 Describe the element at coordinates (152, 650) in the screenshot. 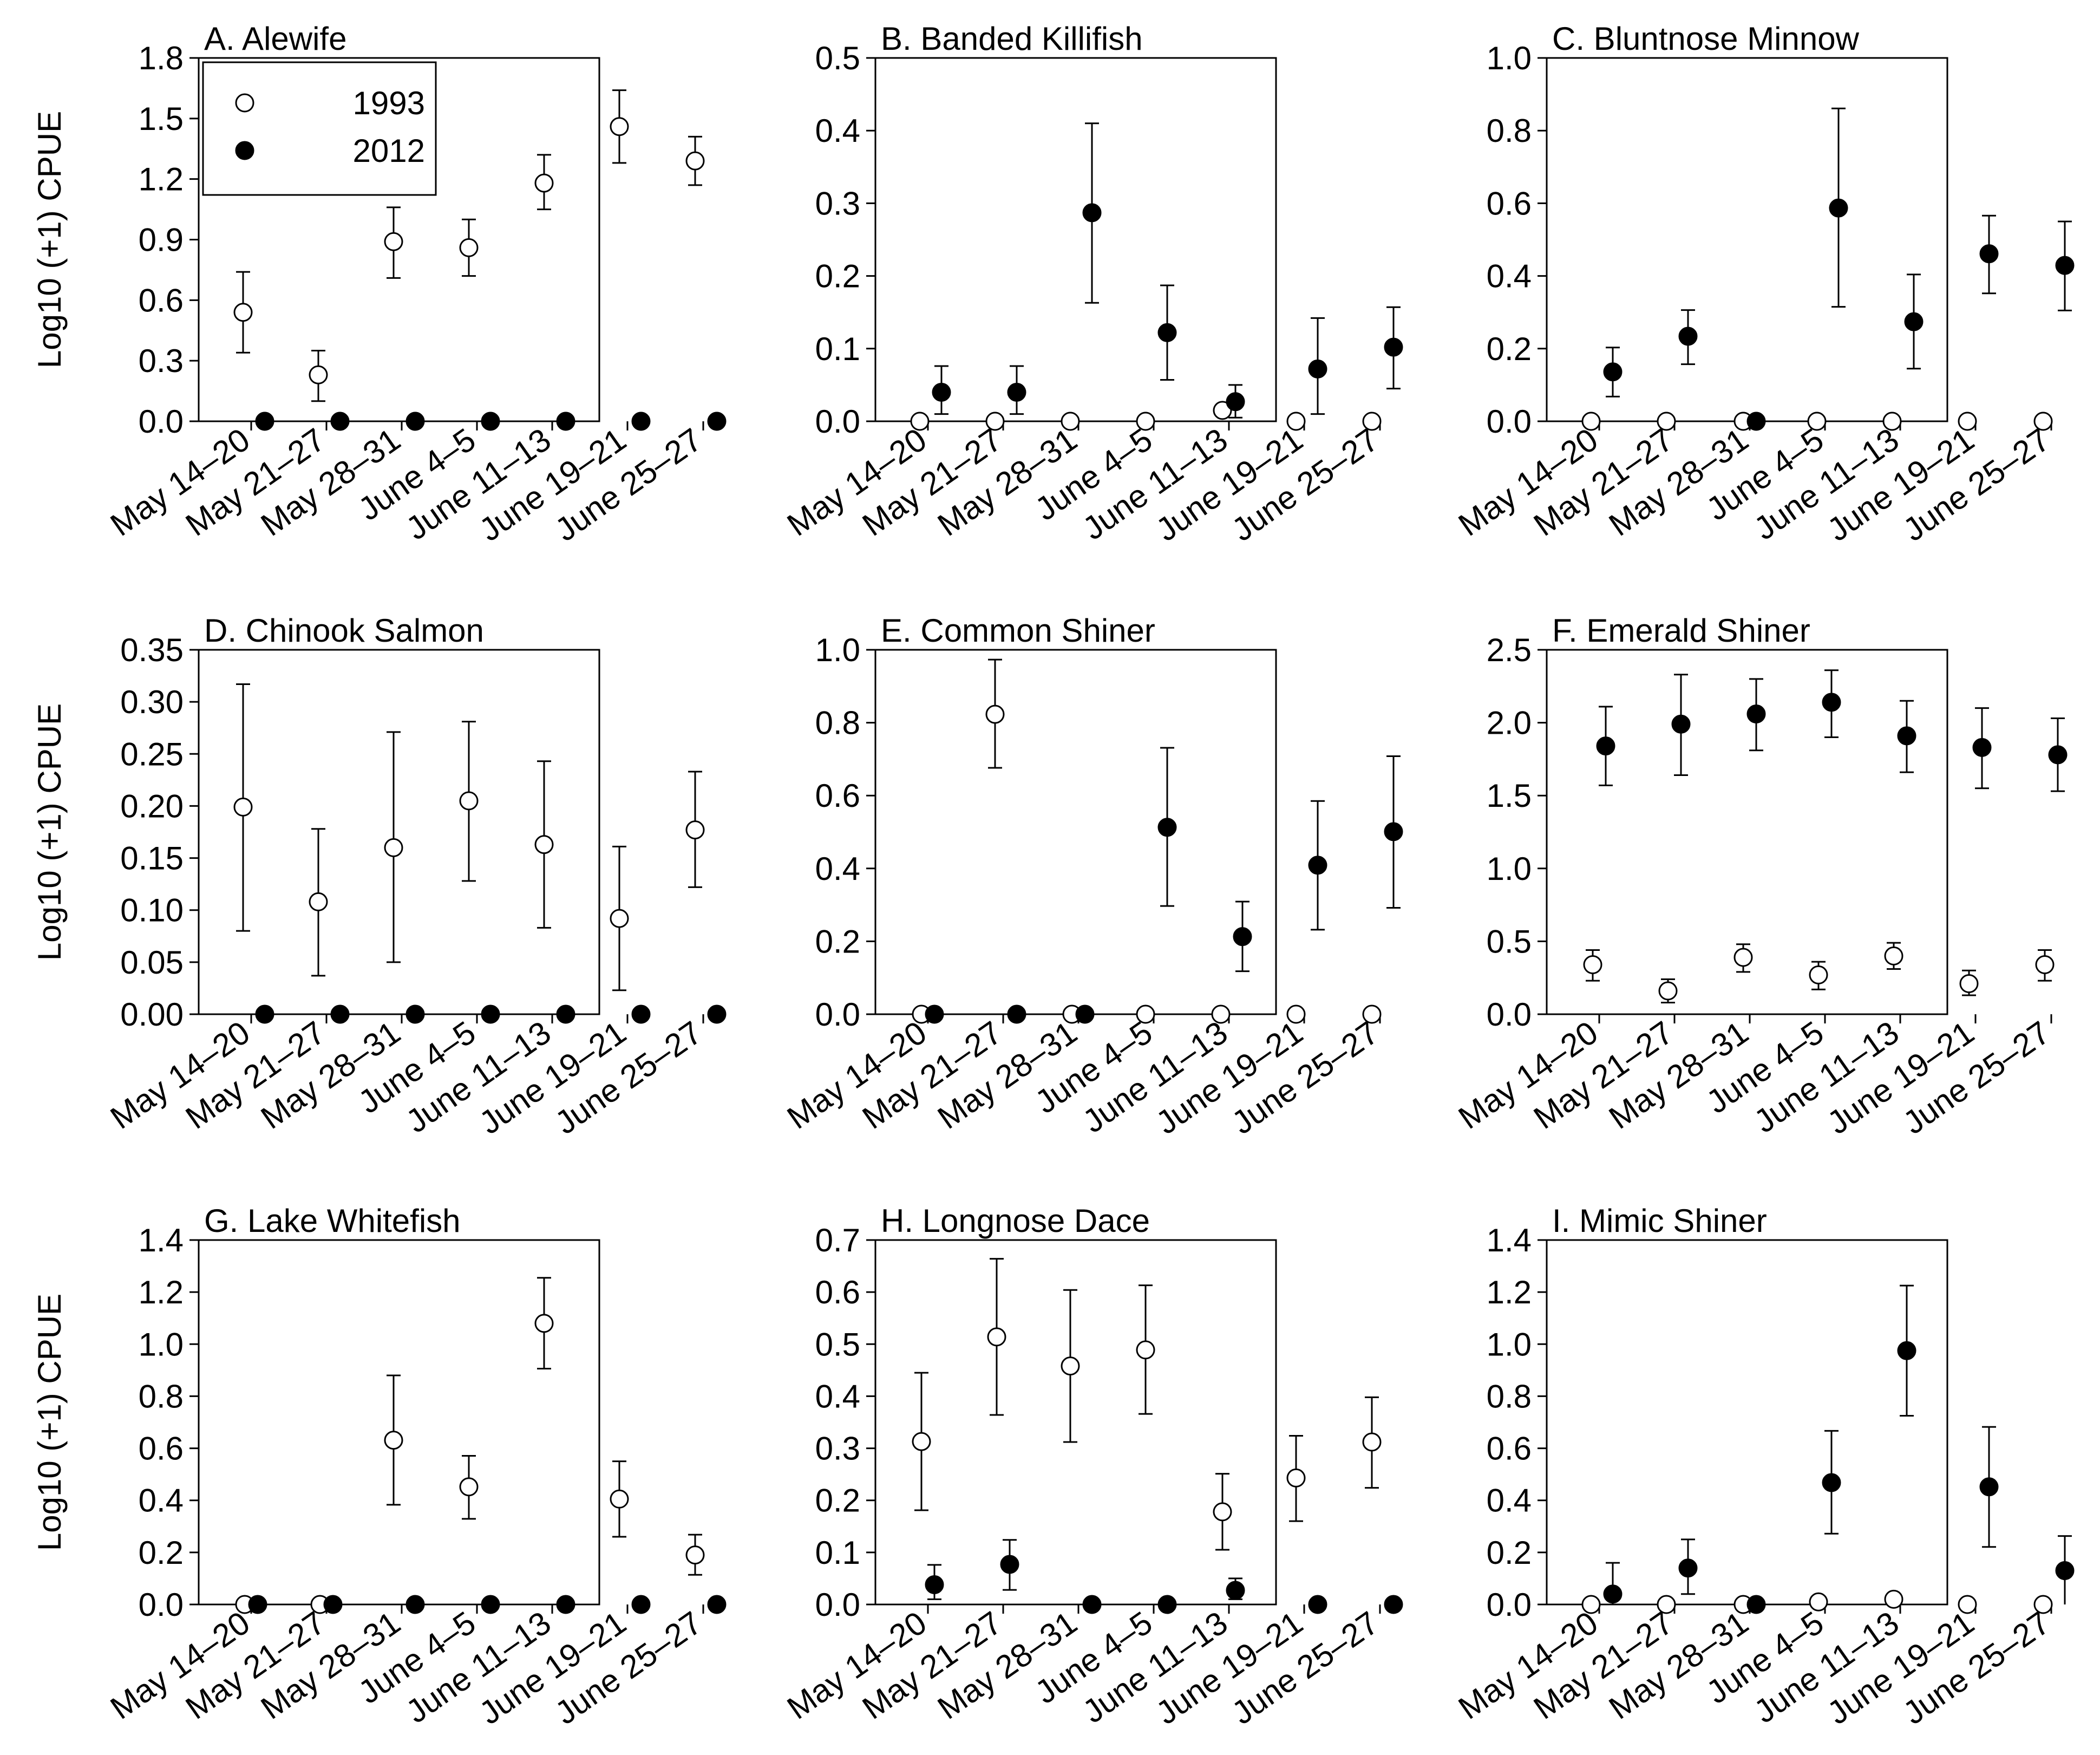

I see `y-tick-label: 0.35` at that location.